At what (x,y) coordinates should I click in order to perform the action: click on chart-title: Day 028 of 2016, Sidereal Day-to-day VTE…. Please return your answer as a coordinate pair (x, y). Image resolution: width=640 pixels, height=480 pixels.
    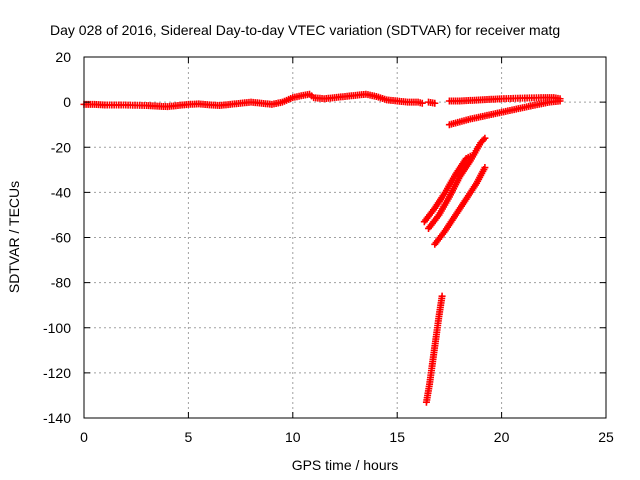
    Looking at the image, I should click on (305, 30).